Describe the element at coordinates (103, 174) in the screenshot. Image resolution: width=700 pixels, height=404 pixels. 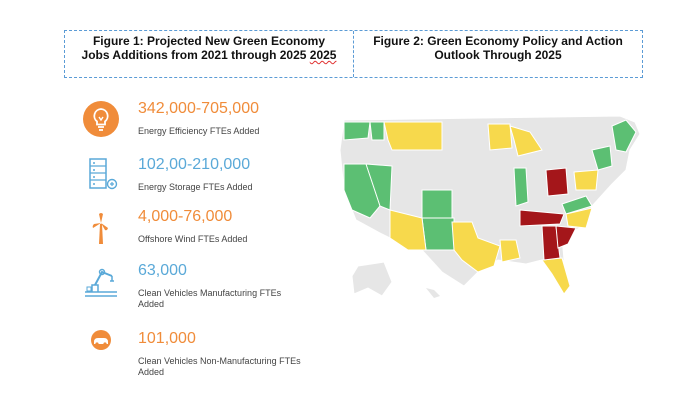
I see `battery-storage-icon` at that location.